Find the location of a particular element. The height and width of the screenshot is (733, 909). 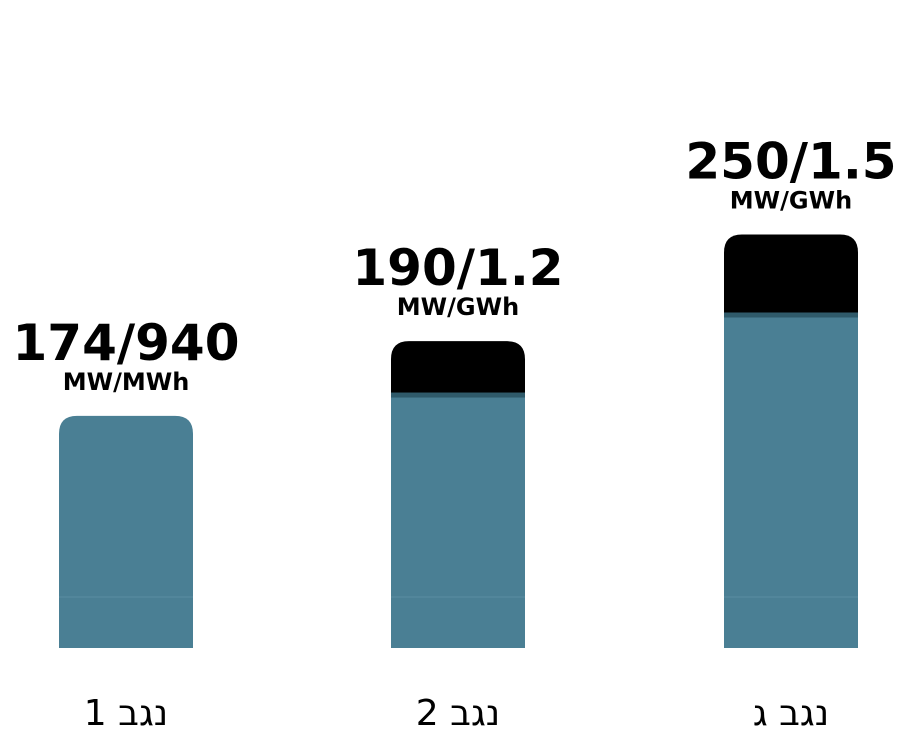

category-label-1: נגב 1 is located at coordinates (126, 713).